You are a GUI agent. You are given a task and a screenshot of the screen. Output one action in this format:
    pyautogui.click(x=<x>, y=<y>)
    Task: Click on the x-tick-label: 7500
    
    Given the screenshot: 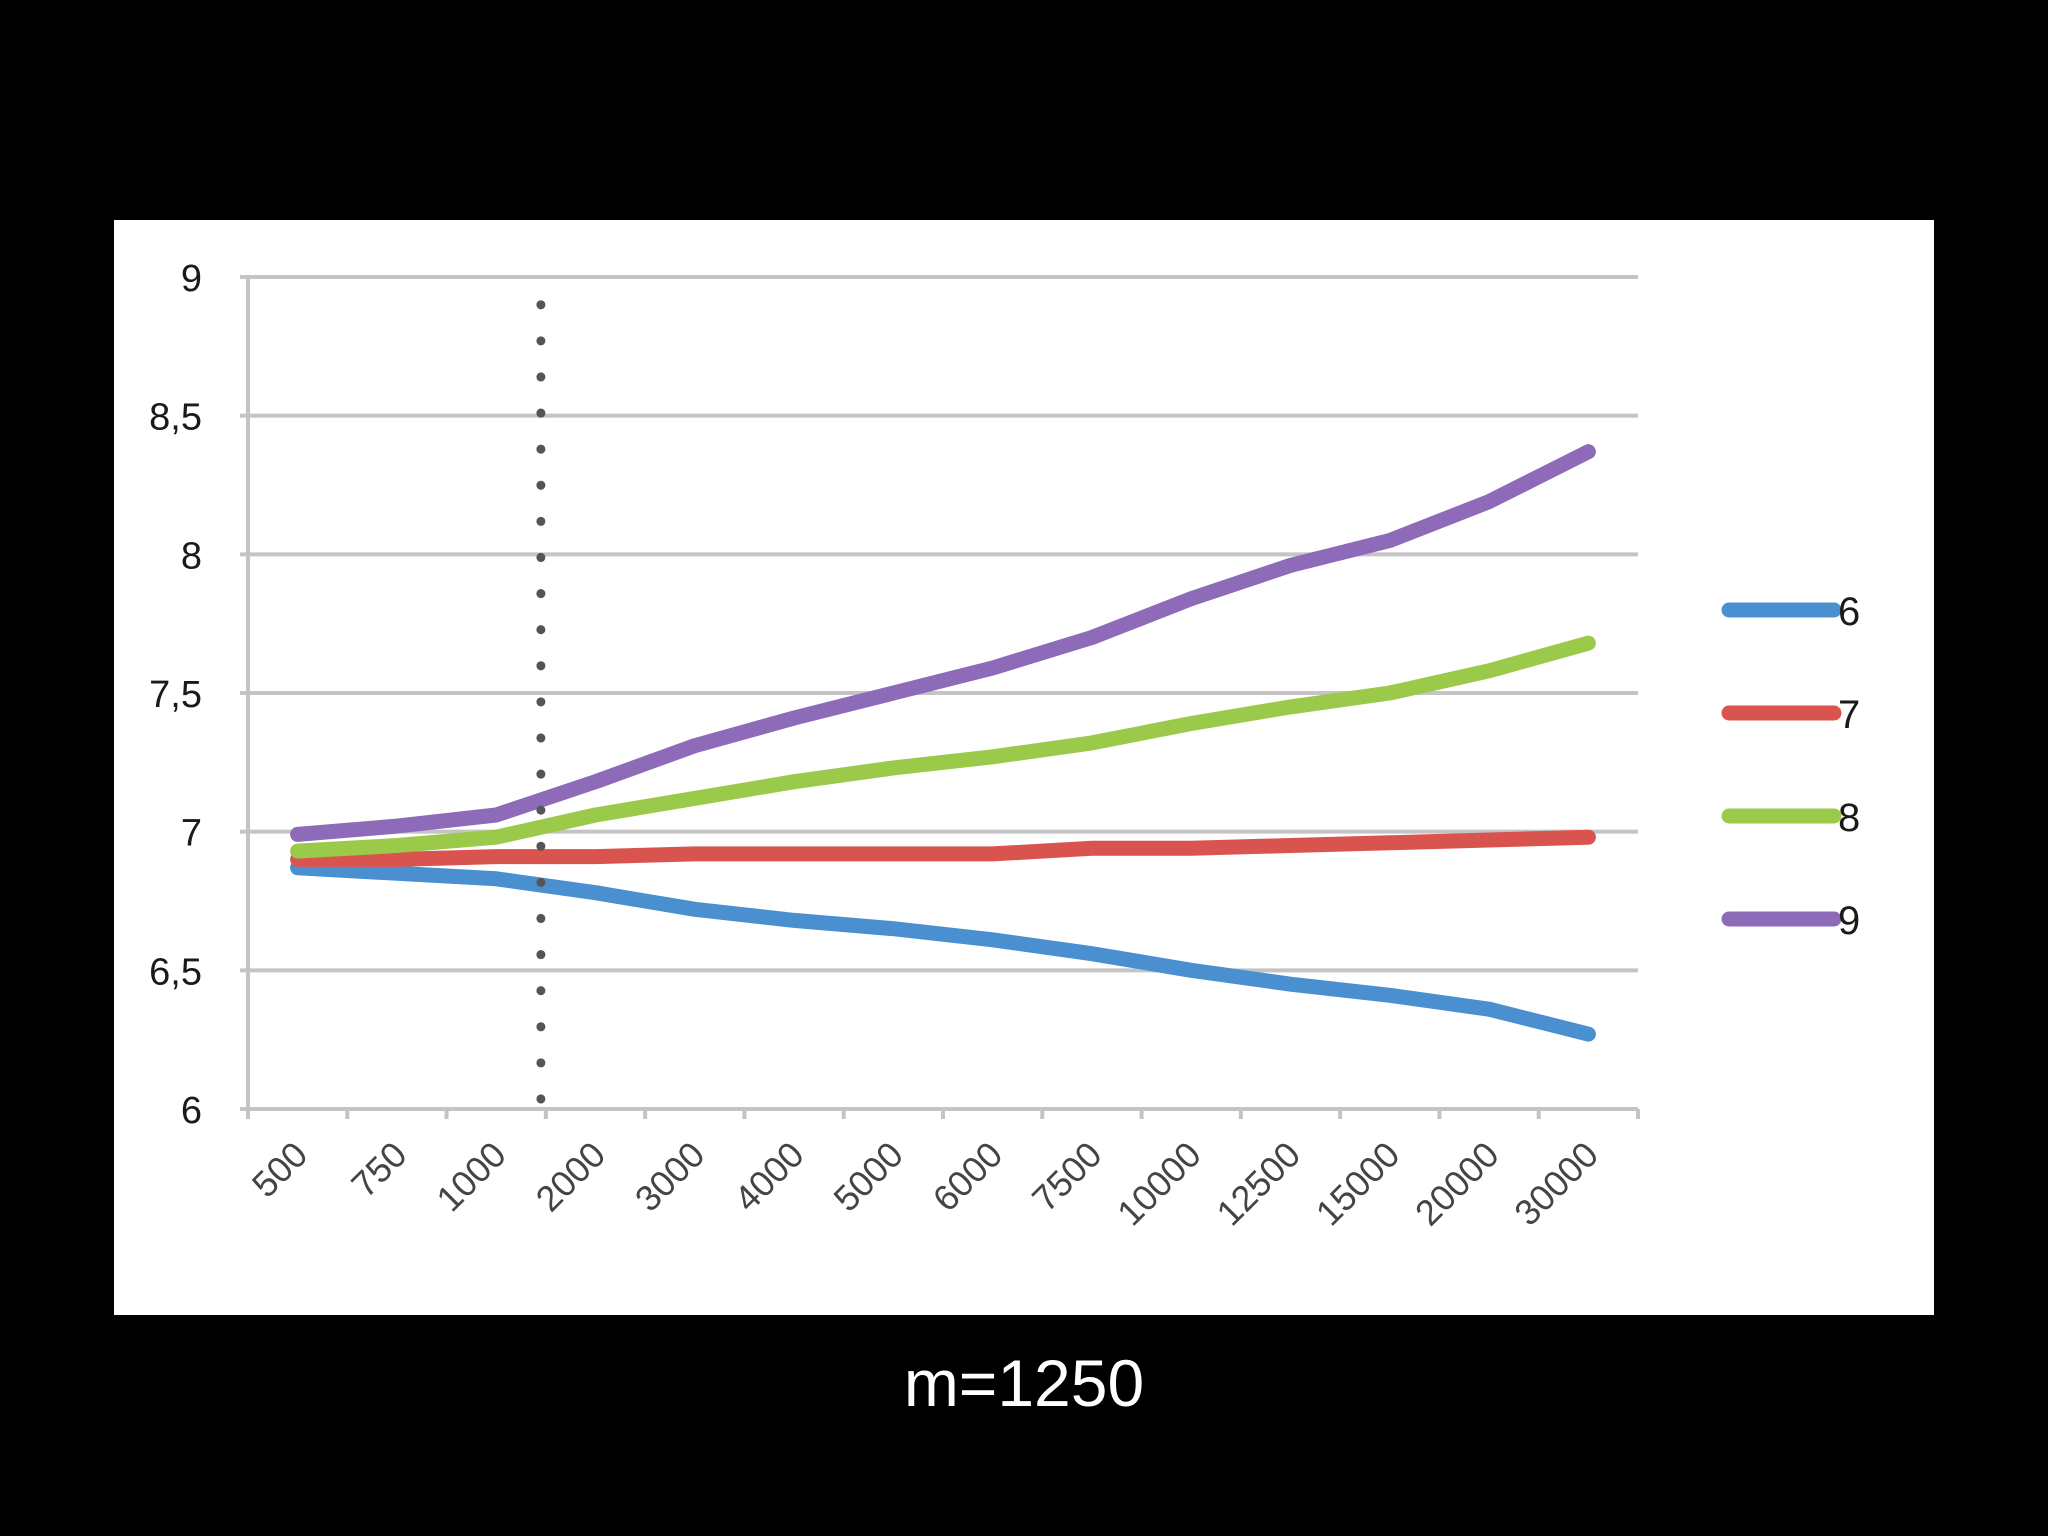 What is the action you would take?
    pyautogui.click(x=1067, y=1177)
    